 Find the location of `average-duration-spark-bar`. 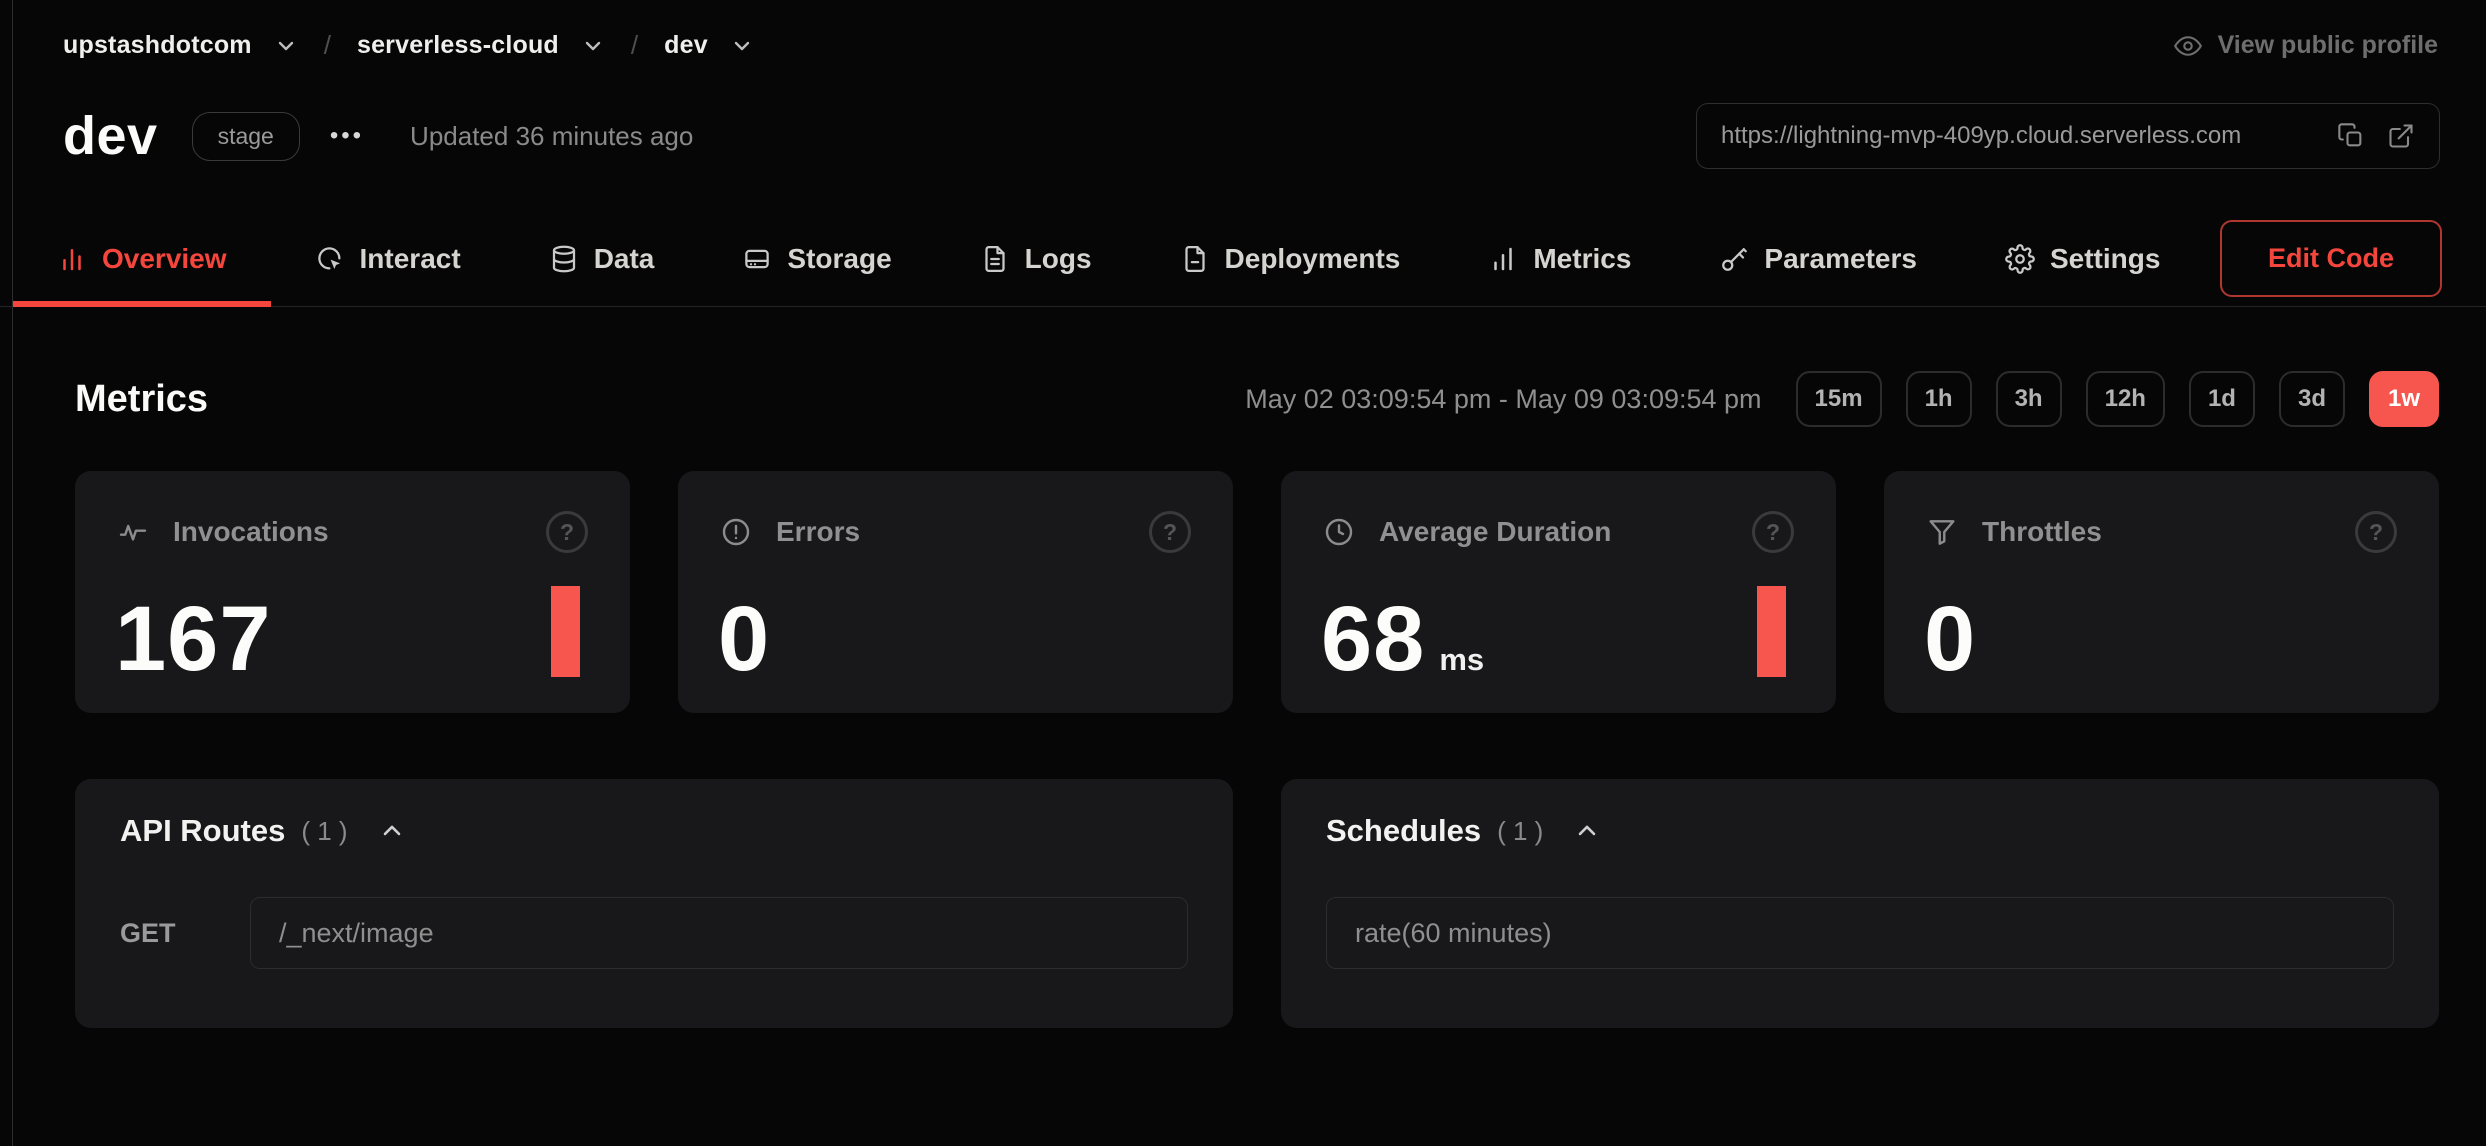

average-duration-spark-bar is located at coordinates (1771, 631).